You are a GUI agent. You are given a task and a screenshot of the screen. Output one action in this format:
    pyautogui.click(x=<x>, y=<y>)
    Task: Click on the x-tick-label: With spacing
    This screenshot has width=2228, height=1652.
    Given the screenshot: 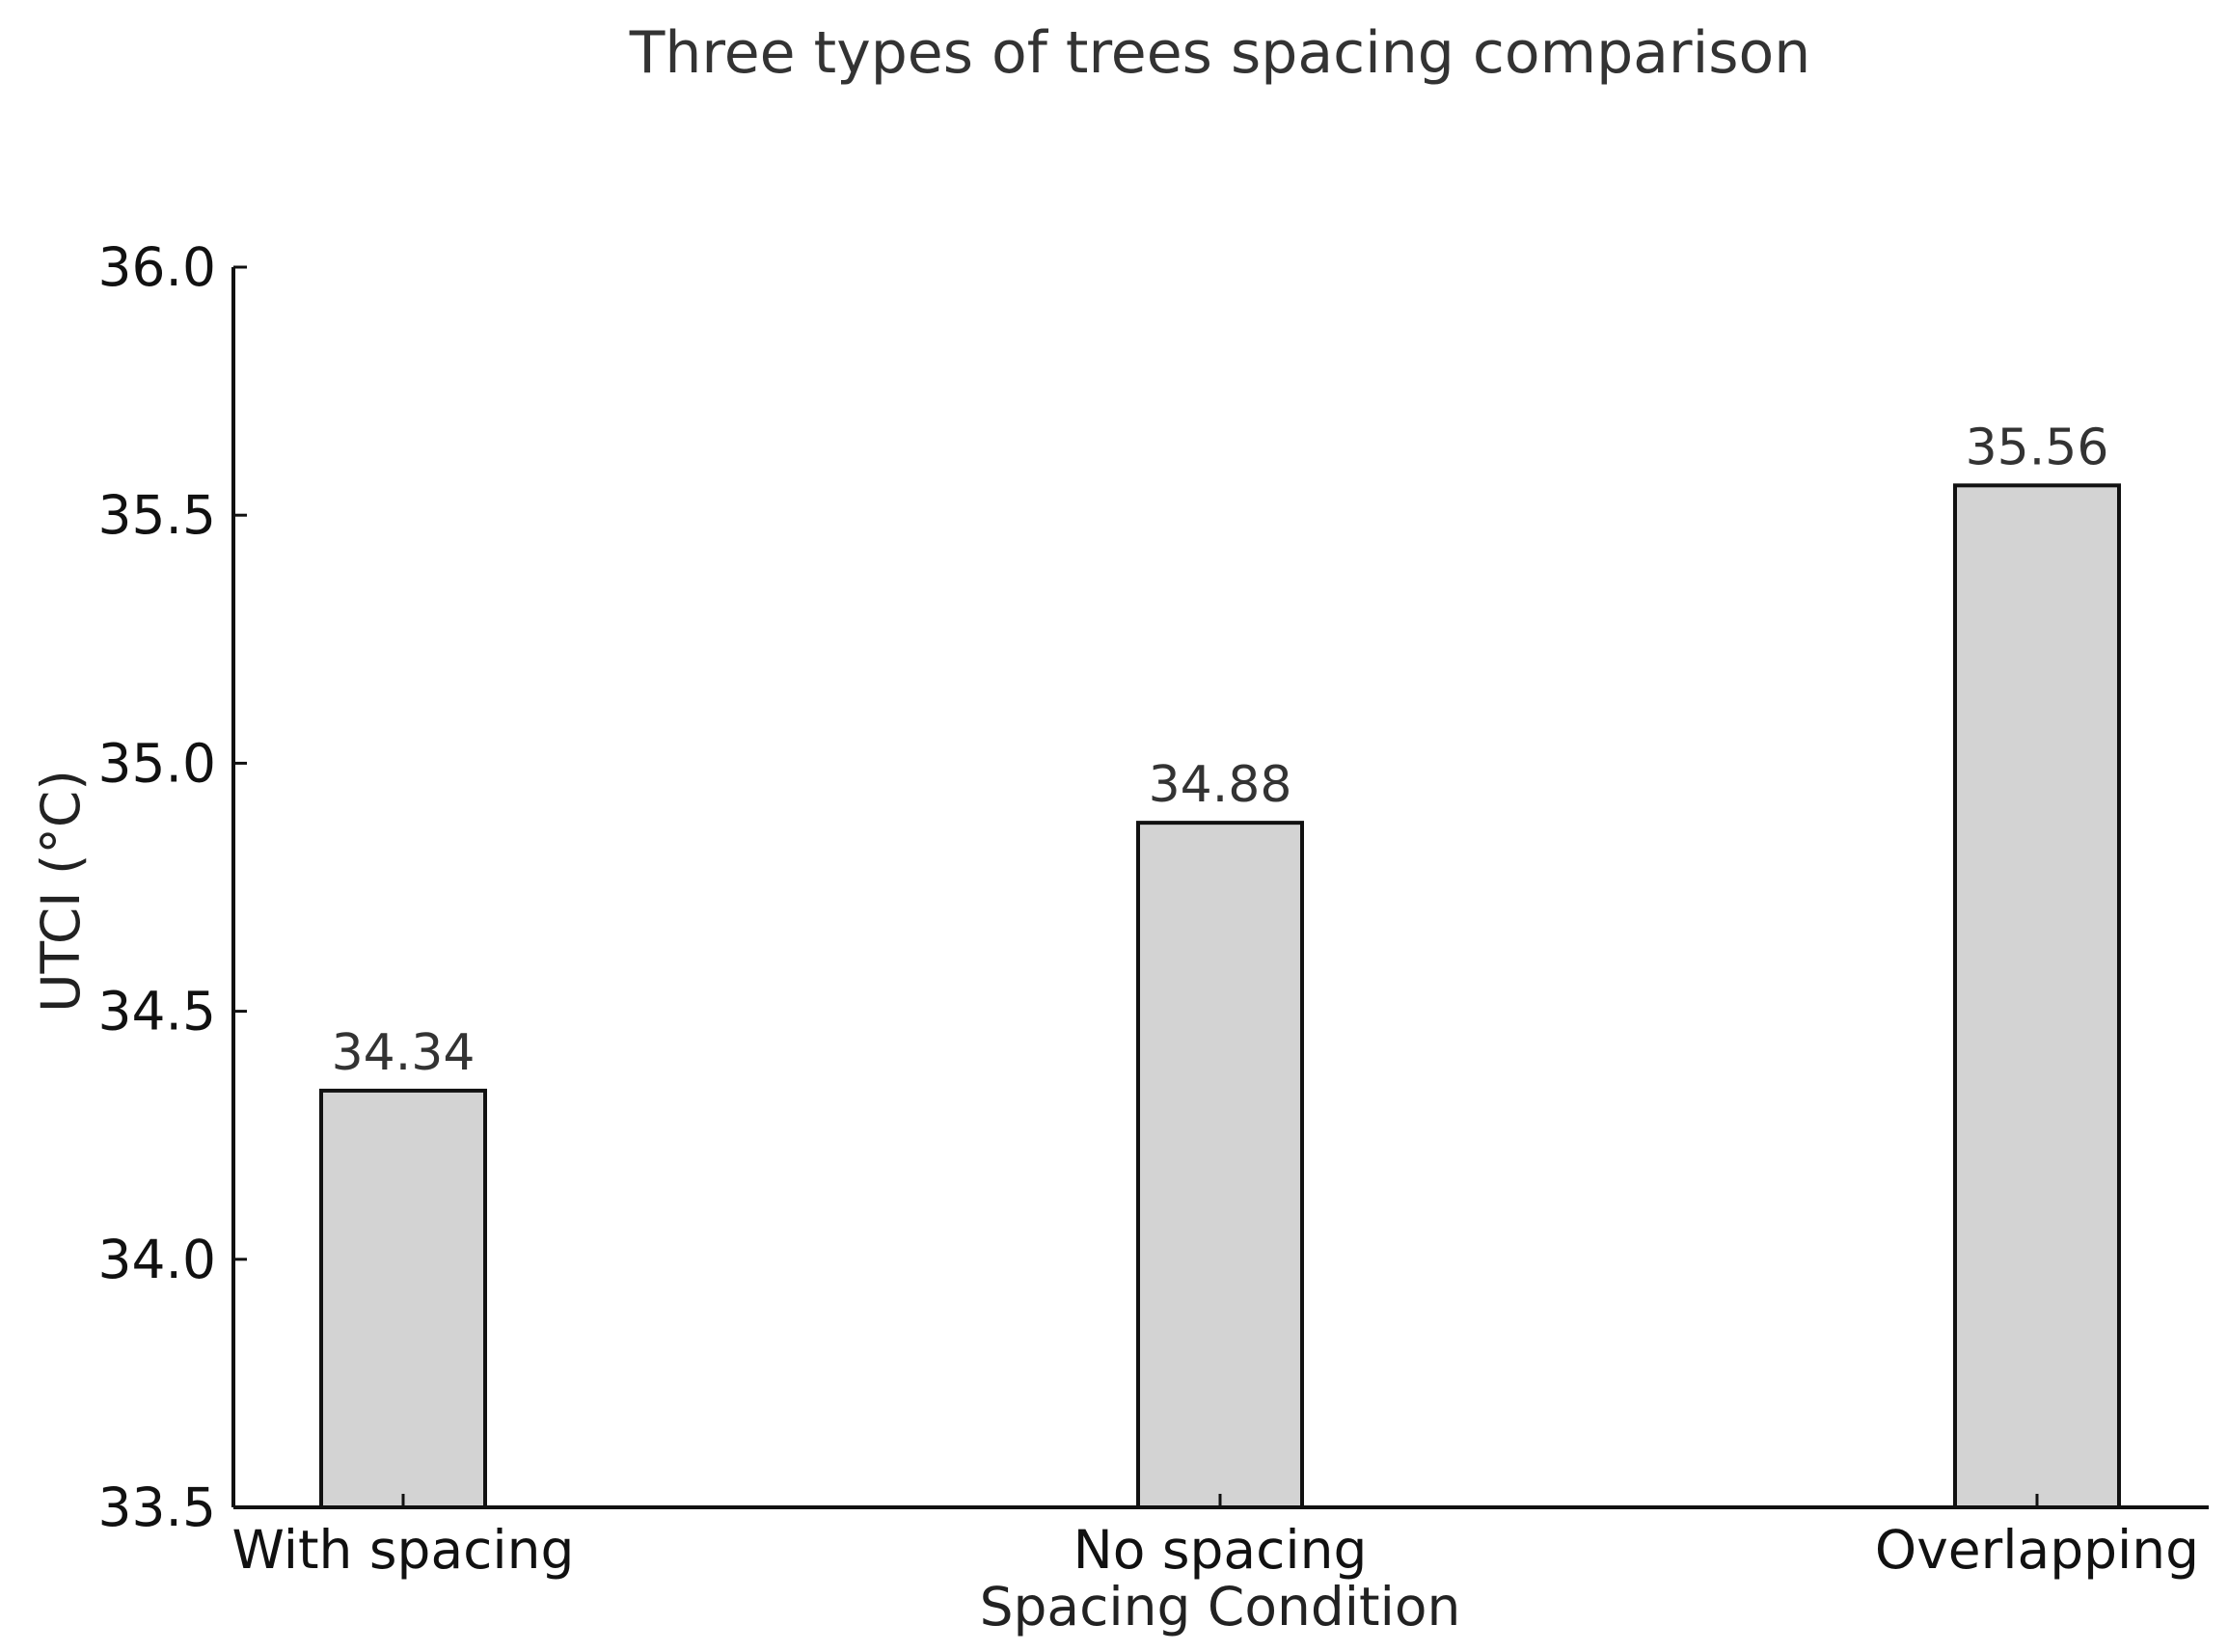 What is the action you would take?
    pyautogui.click(x=403, y=1550)
    